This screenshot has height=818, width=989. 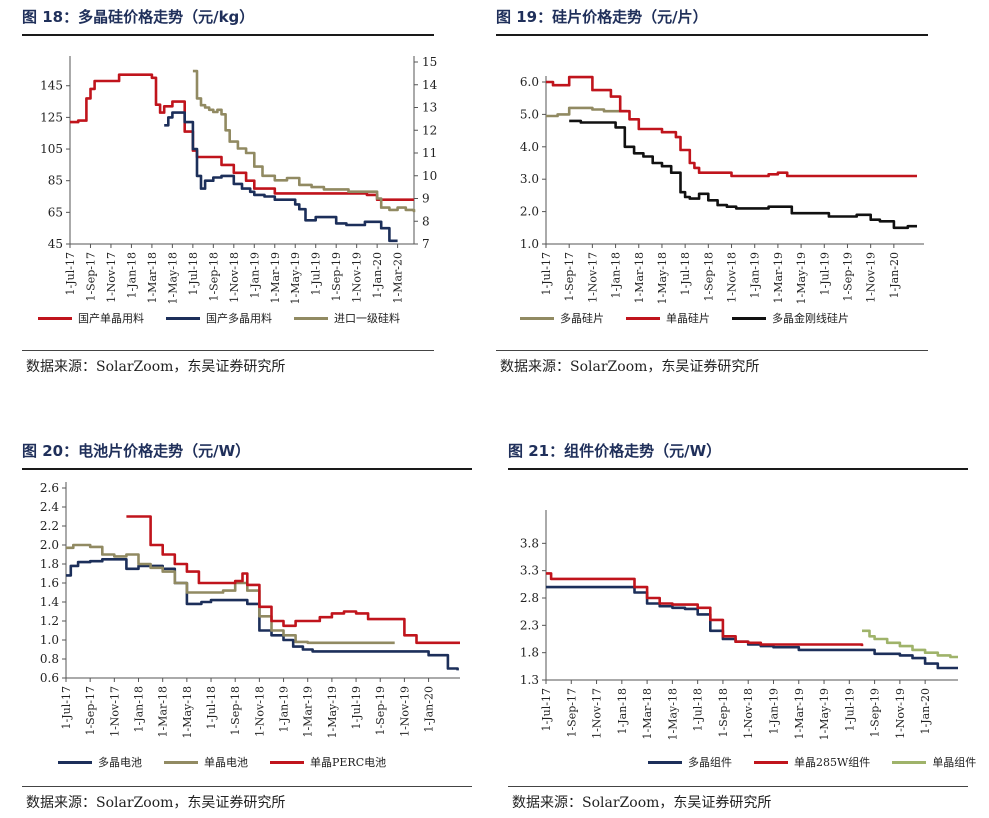 I want to click on y-tick-label: 0.6, so click(x=49, y=678).